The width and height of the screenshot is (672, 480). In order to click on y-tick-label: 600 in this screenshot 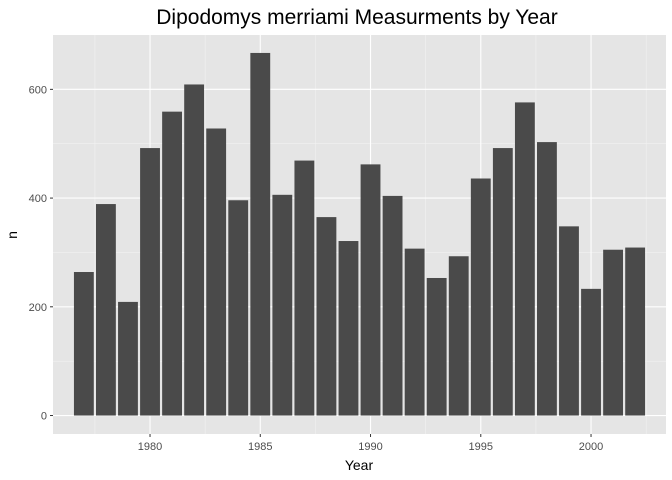, I will do `click(38, 90)`.